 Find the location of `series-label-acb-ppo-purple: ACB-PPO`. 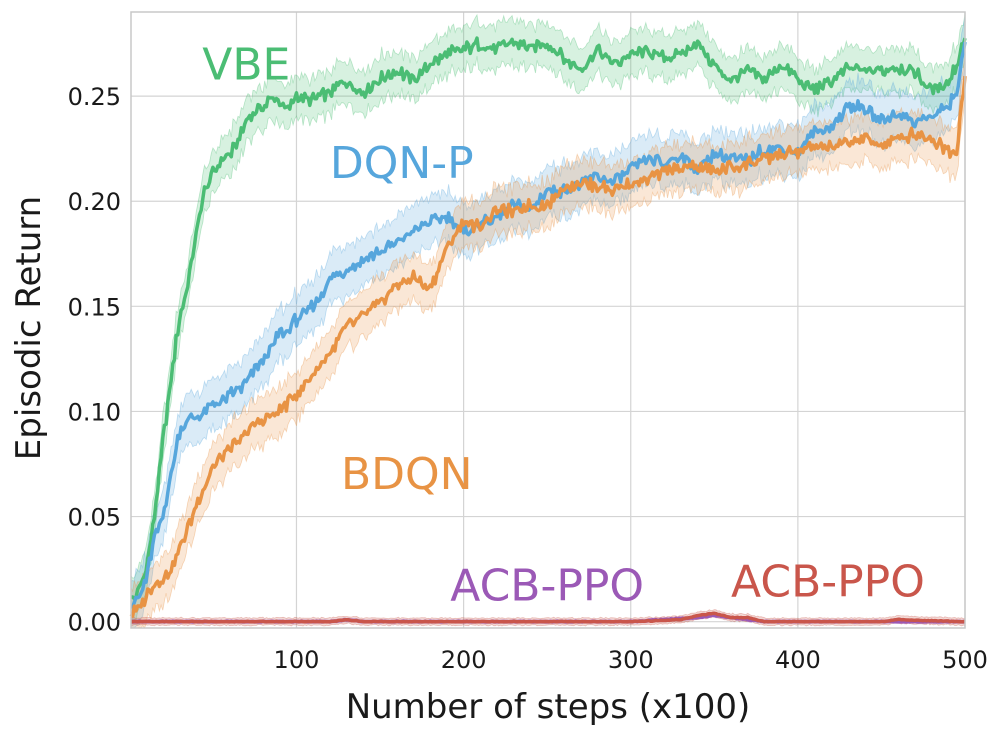

series-label-acb-ppo-purple: ACB-PPO is located at coordinates (547, 586).